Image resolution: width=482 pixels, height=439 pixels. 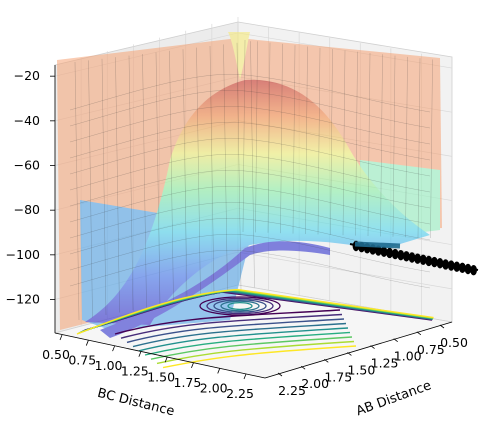 I want to click on z-tick-label: −60, so click(x=27, y=165).